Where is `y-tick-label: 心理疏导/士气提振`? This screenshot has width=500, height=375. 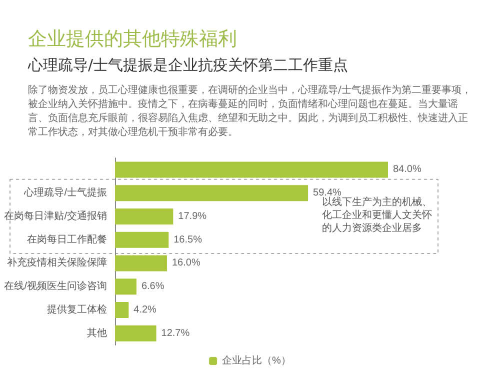
y-tick-label: 心理疏导/士气提振 is located at coordinates (65, 192).